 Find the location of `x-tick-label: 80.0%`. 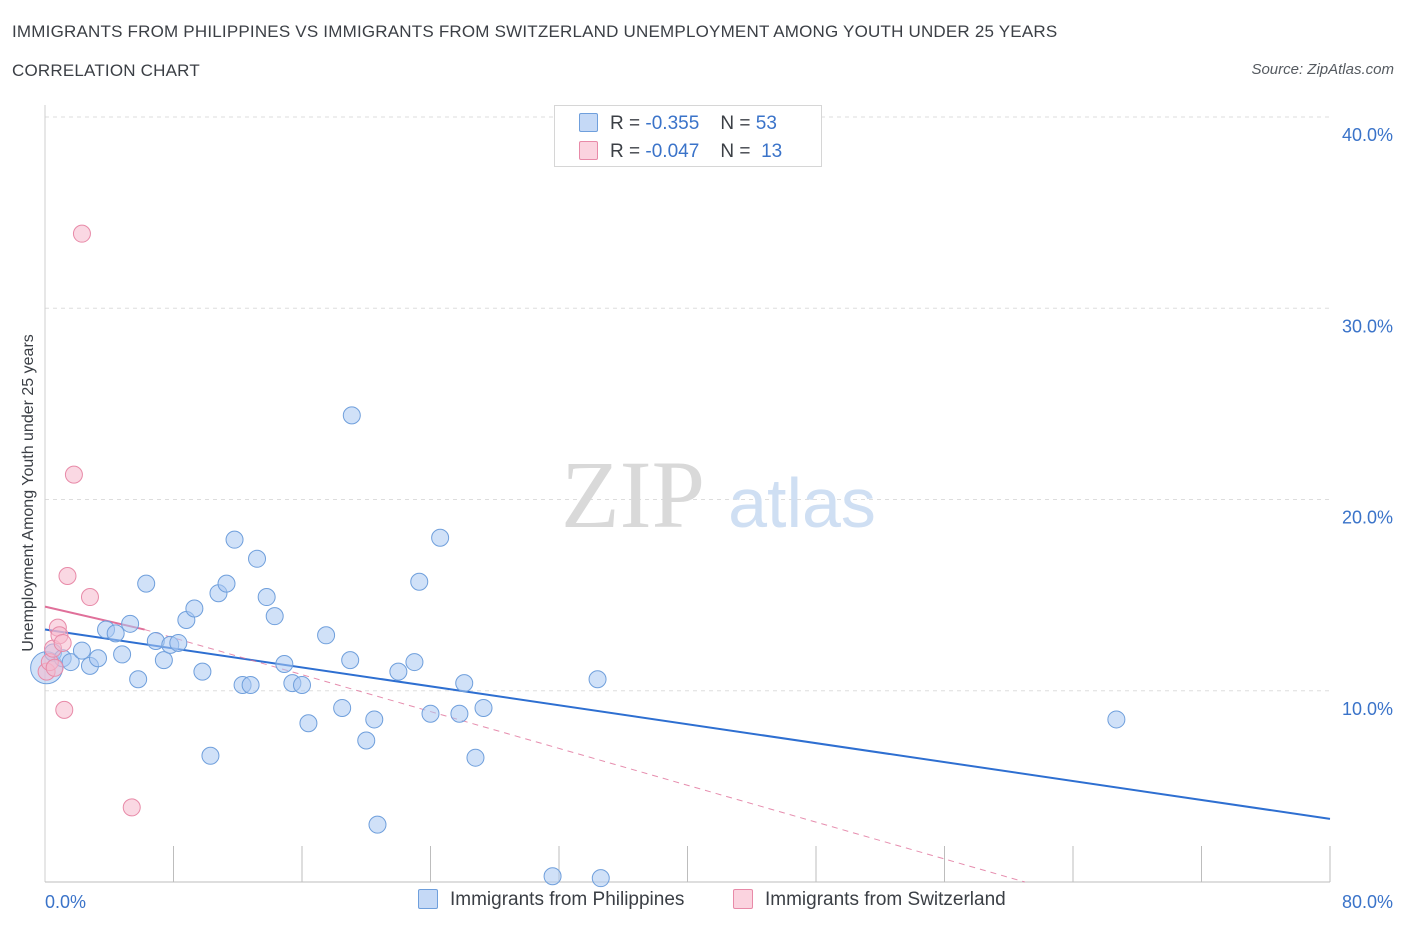

x-tick-label: 80.0% is located at coordinates (1367, 902).